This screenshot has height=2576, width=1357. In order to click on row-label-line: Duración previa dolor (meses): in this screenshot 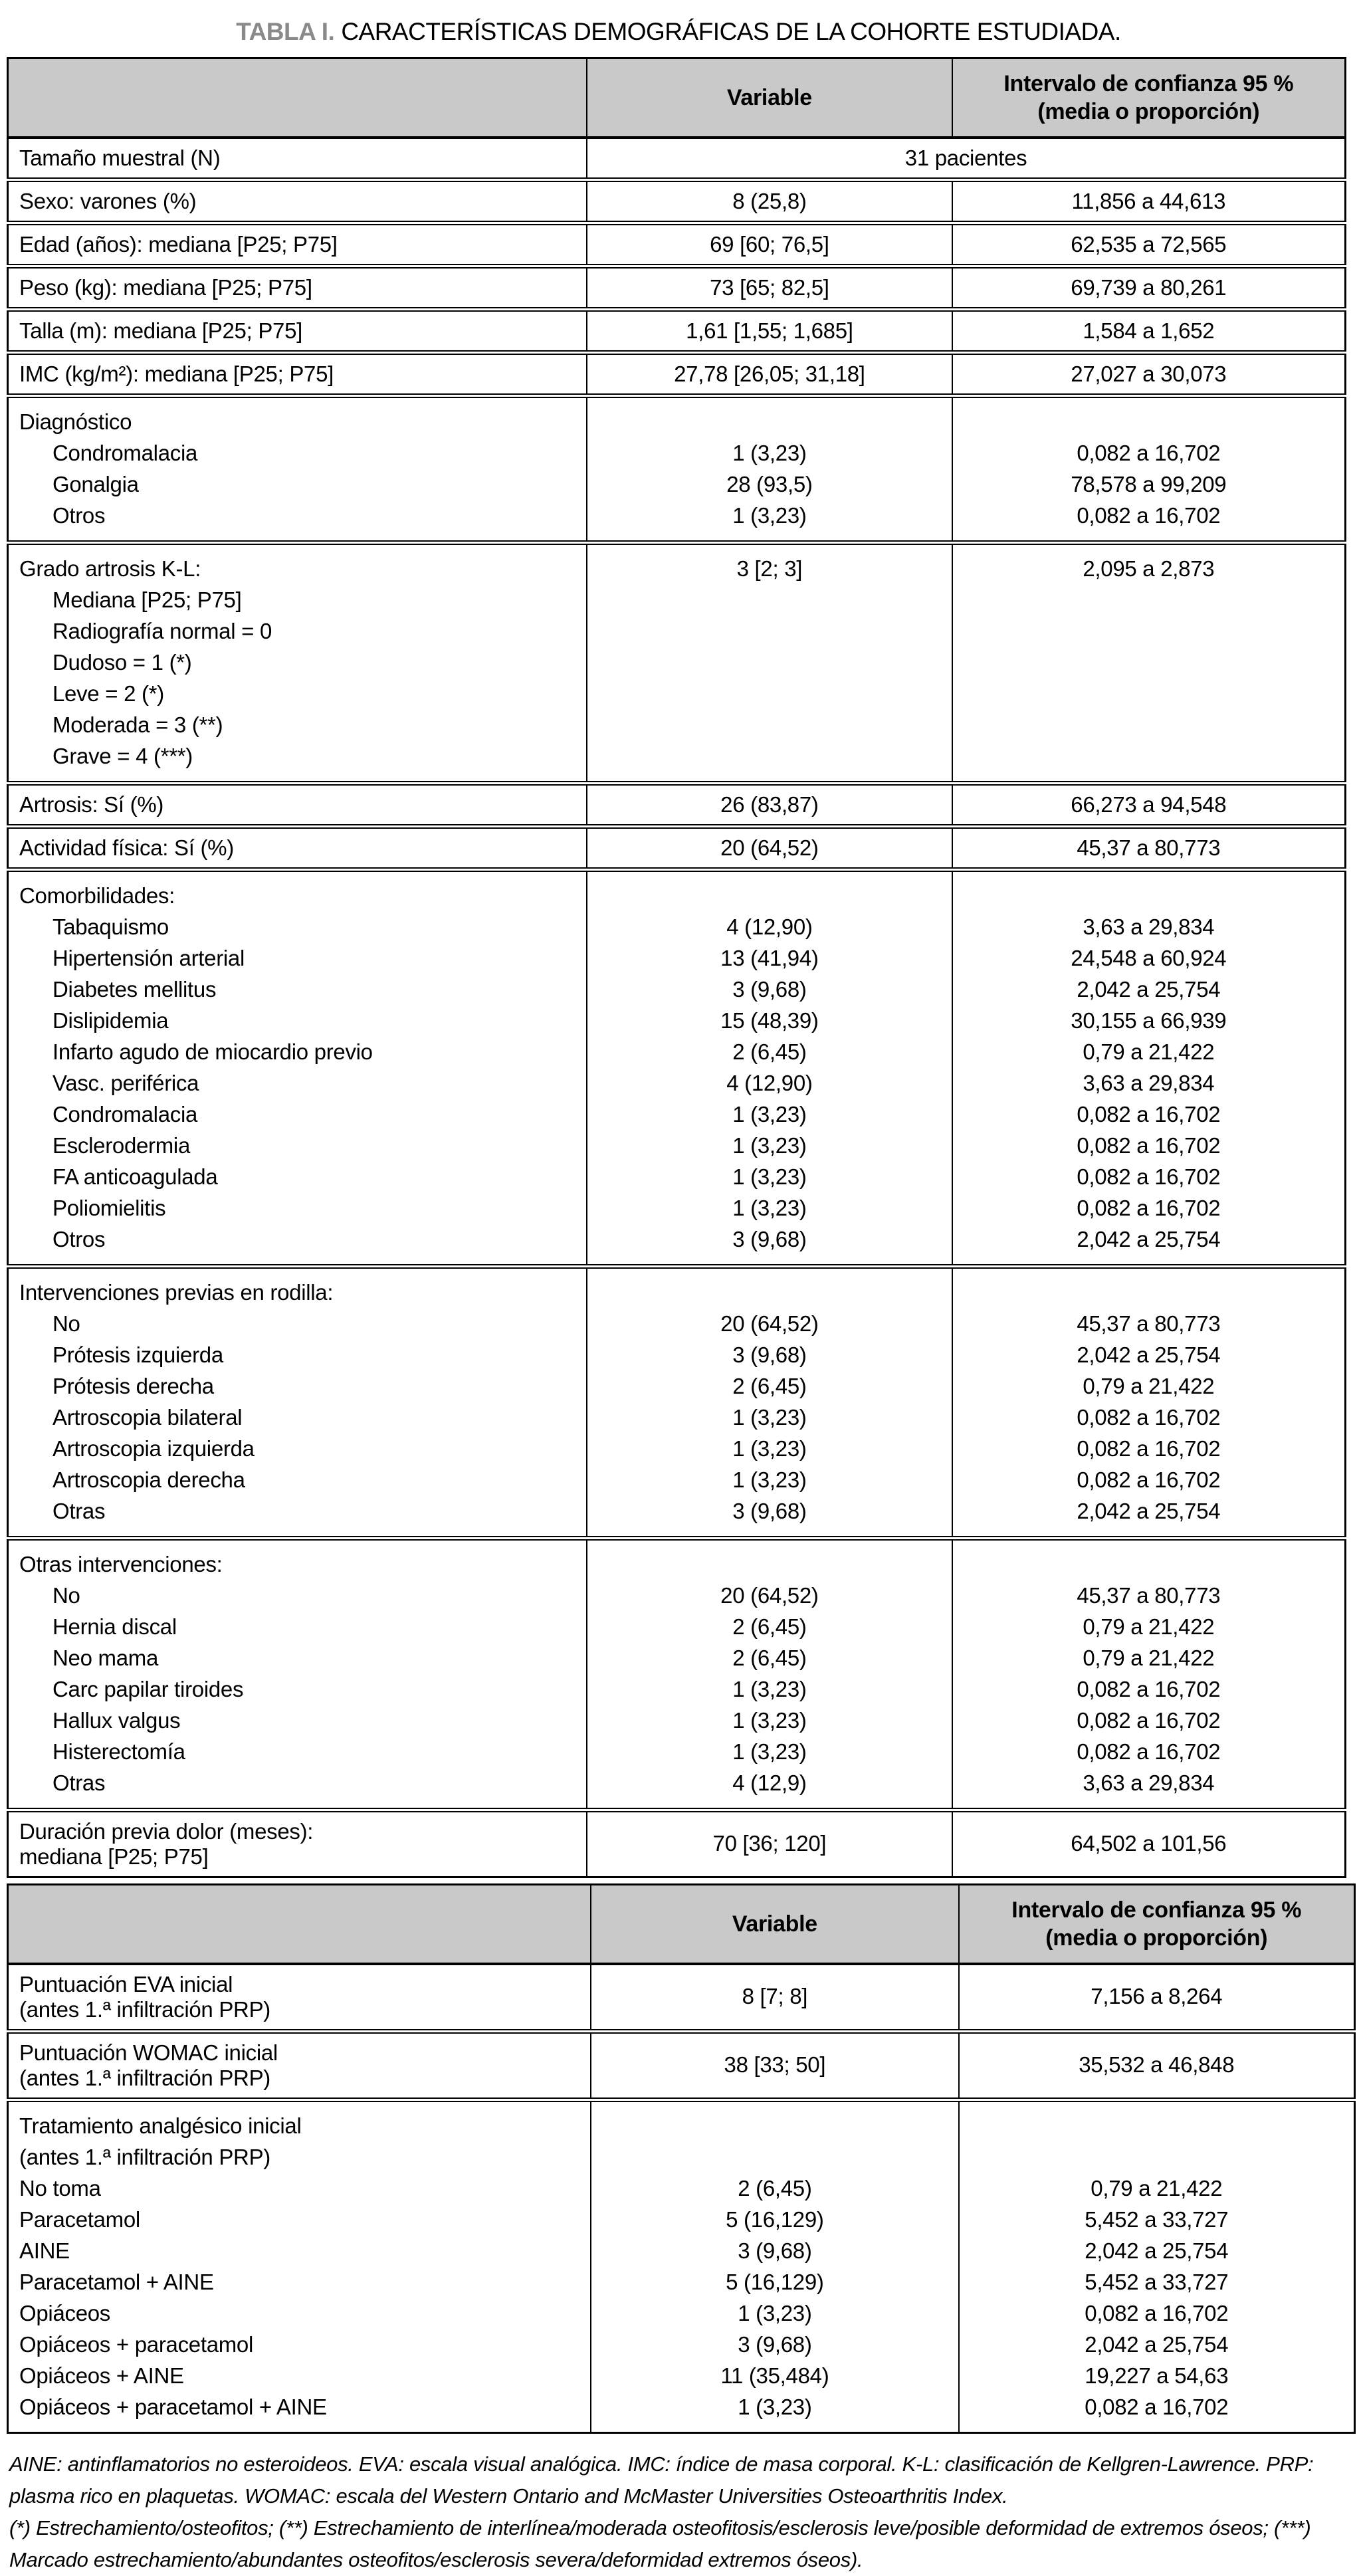, I will do `click(166, 1831)`.